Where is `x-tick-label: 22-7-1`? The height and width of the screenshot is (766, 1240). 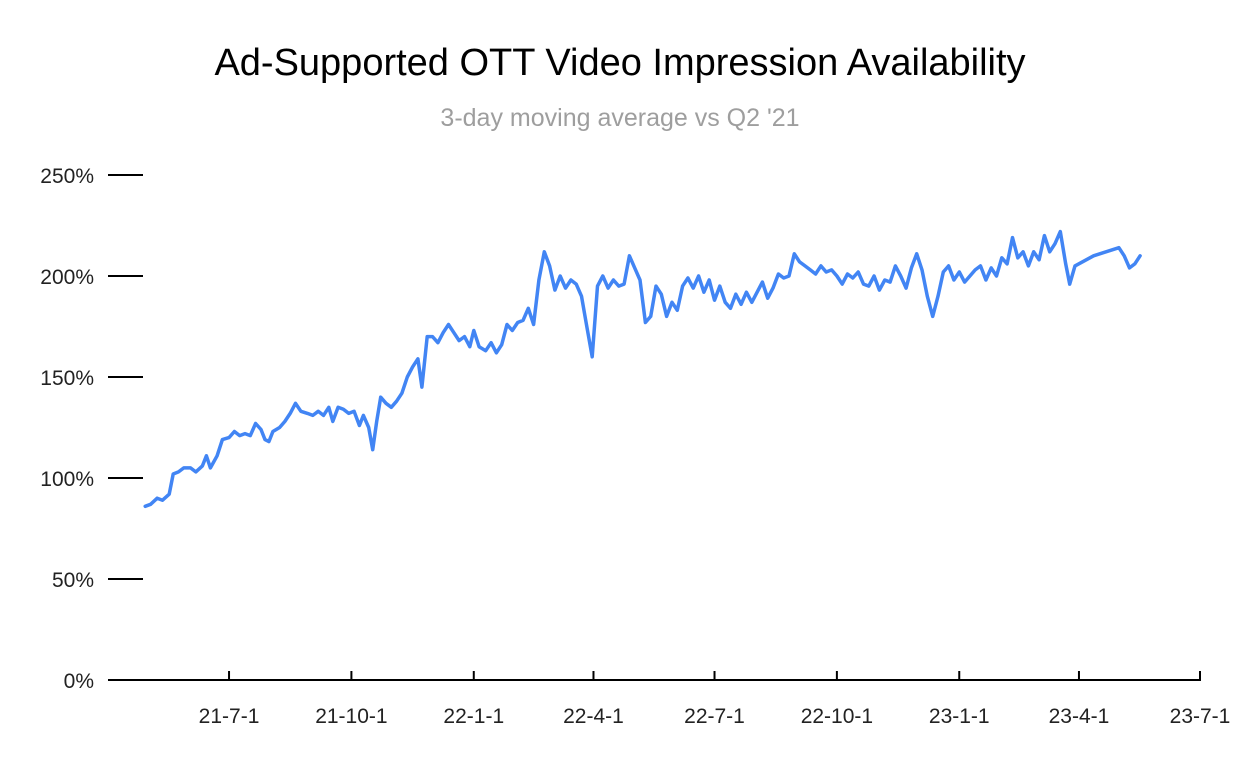 x-tick-label: 22-7-1 is located at coordinates (714, 716).